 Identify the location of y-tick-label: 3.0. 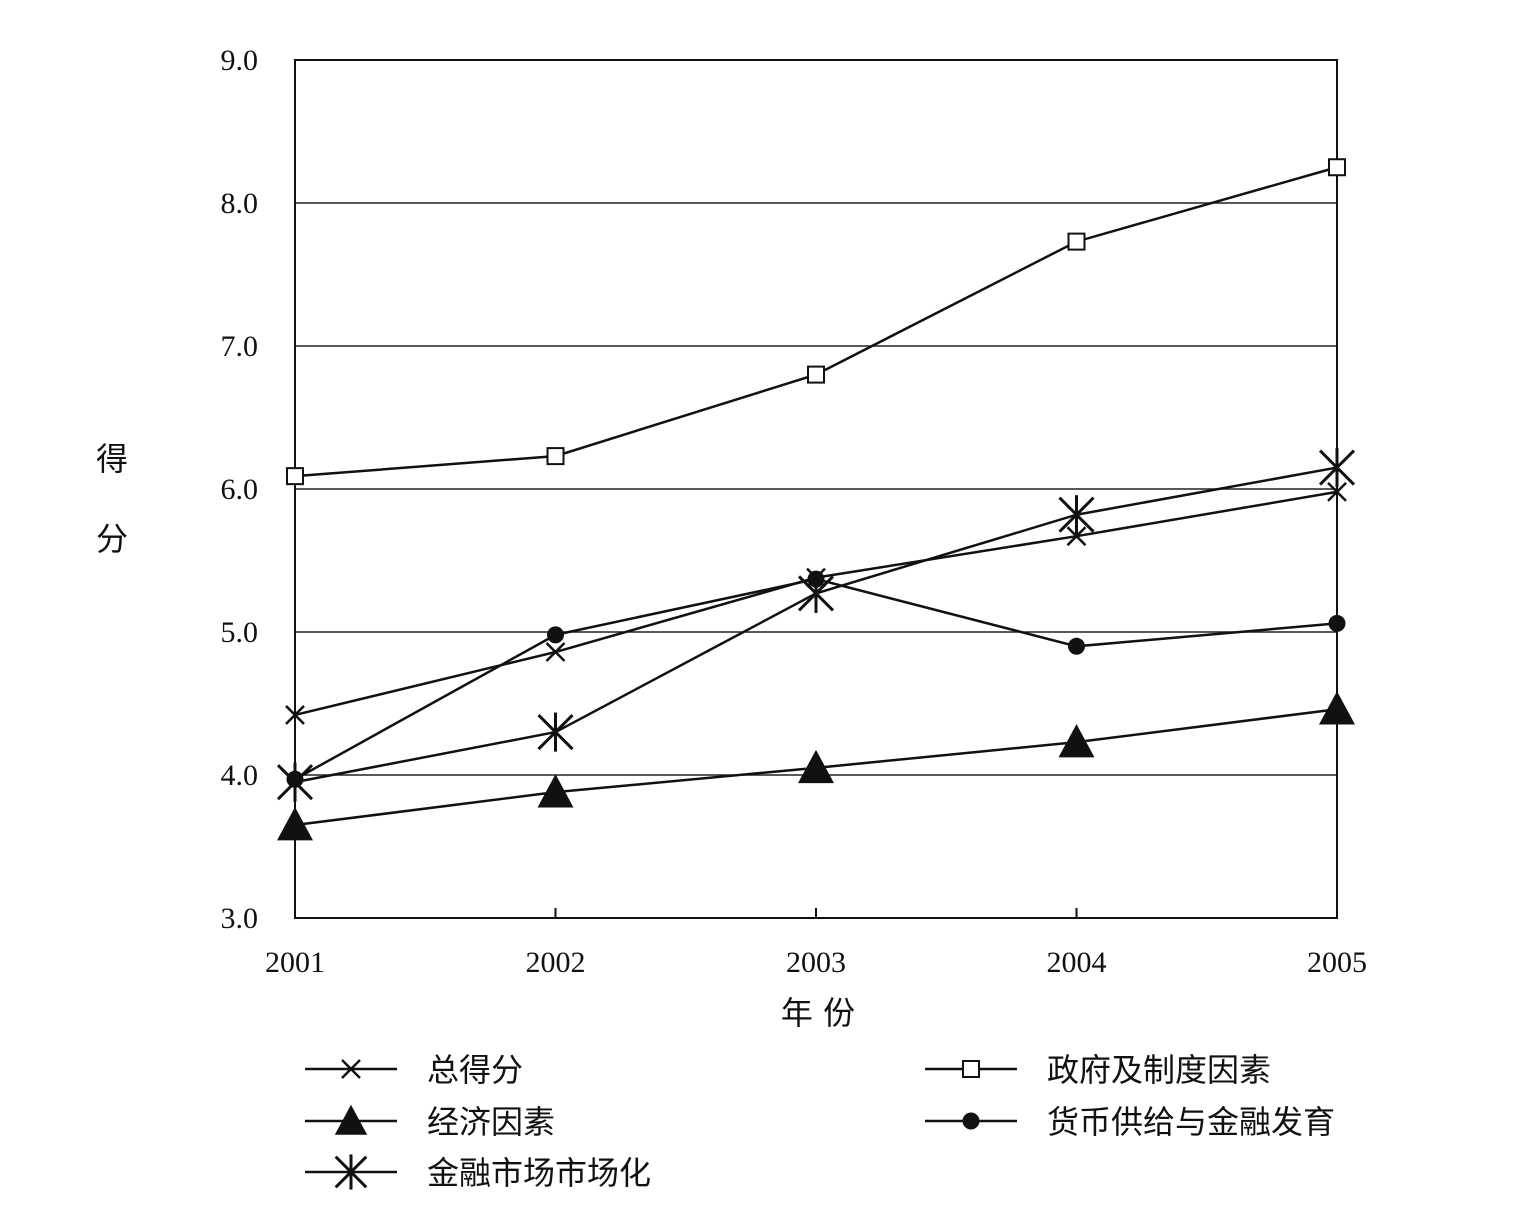
(240, 918).